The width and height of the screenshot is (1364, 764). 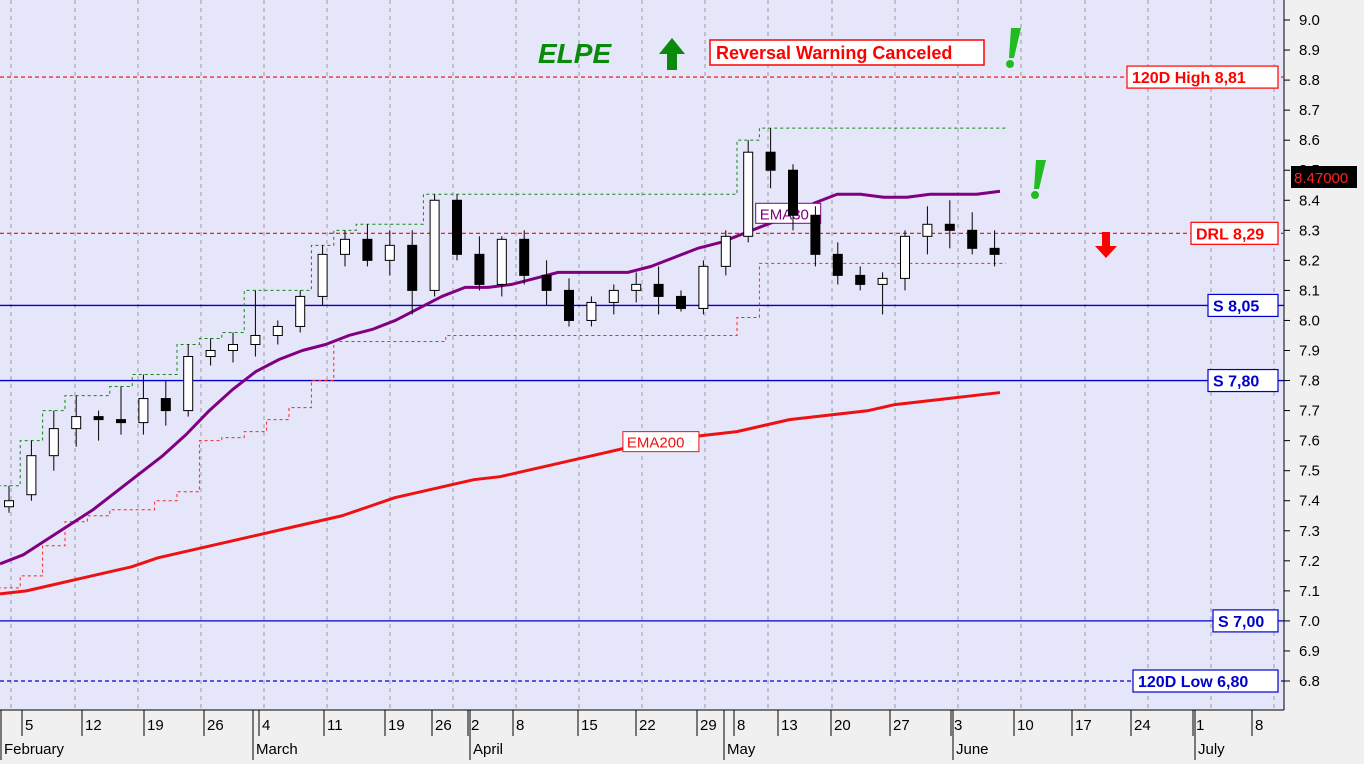 What do you see at coordinates (1211, 749) in the screenshot?
I see `month-label: July` at bounding box center [1211, 749].